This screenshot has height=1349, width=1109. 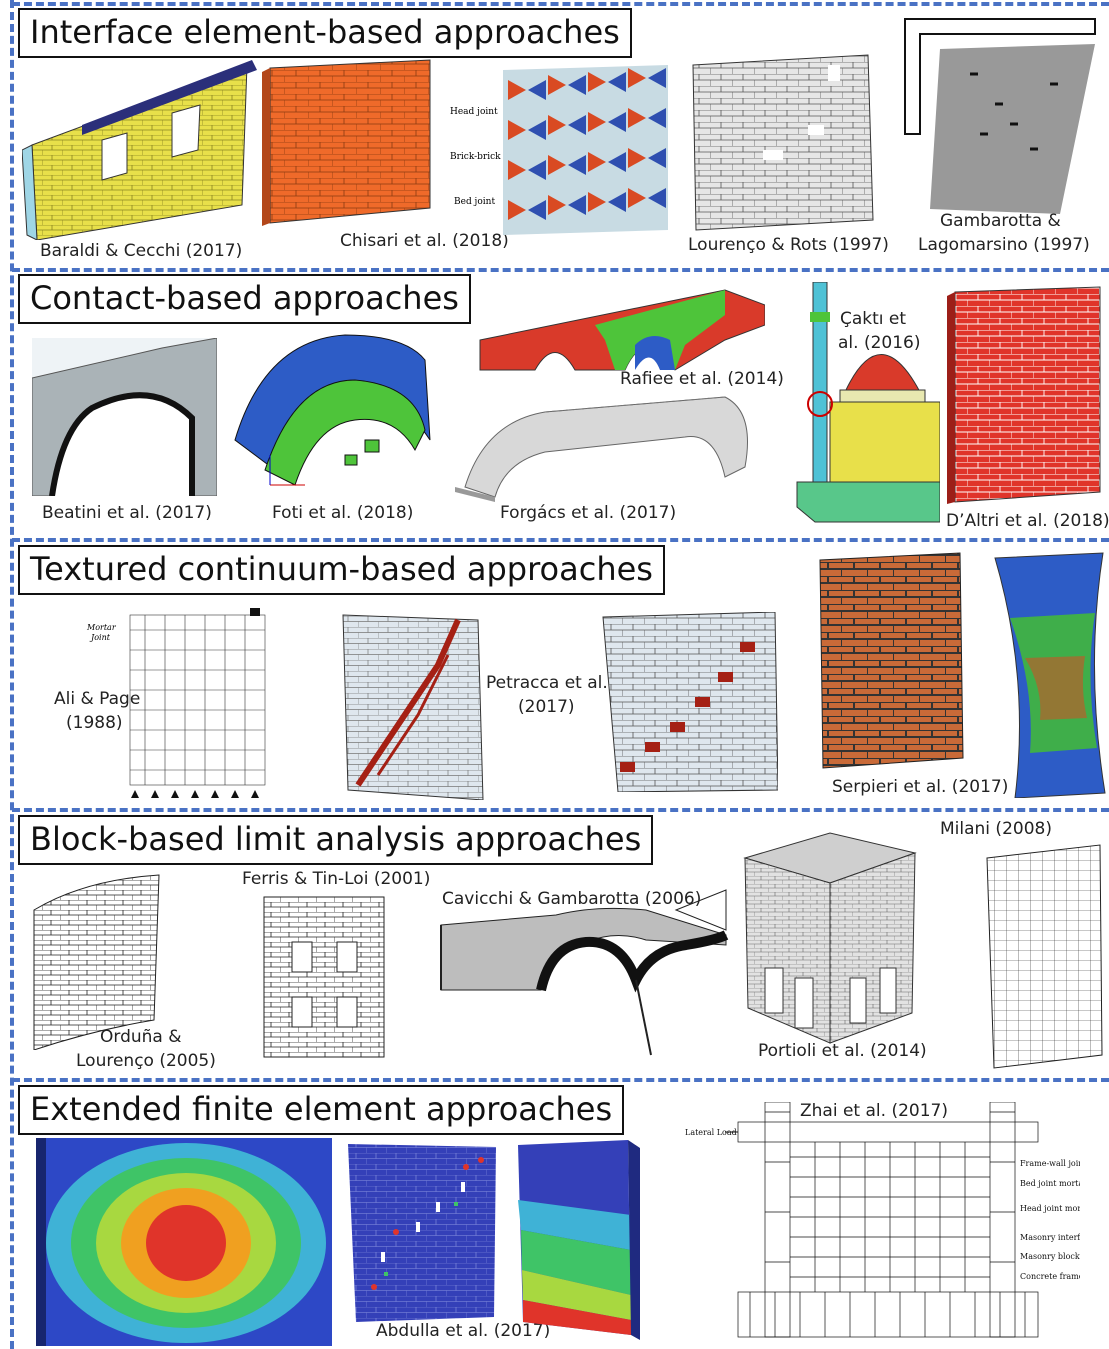 What do you see at coordinates (124, 417) in the screenshot?
I see `figure-beatini-arch` at bounding box center [124, 417].